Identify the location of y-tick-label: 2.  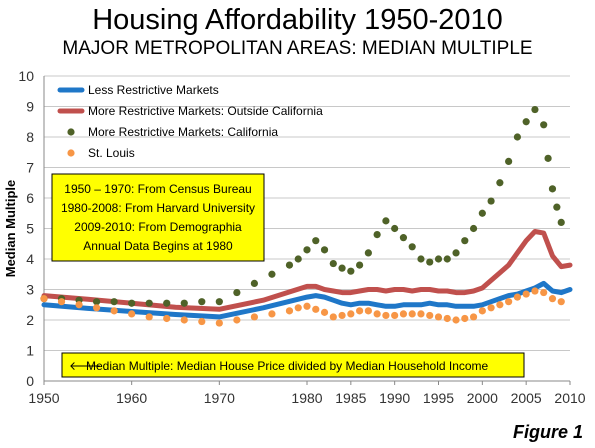
(30, 320).